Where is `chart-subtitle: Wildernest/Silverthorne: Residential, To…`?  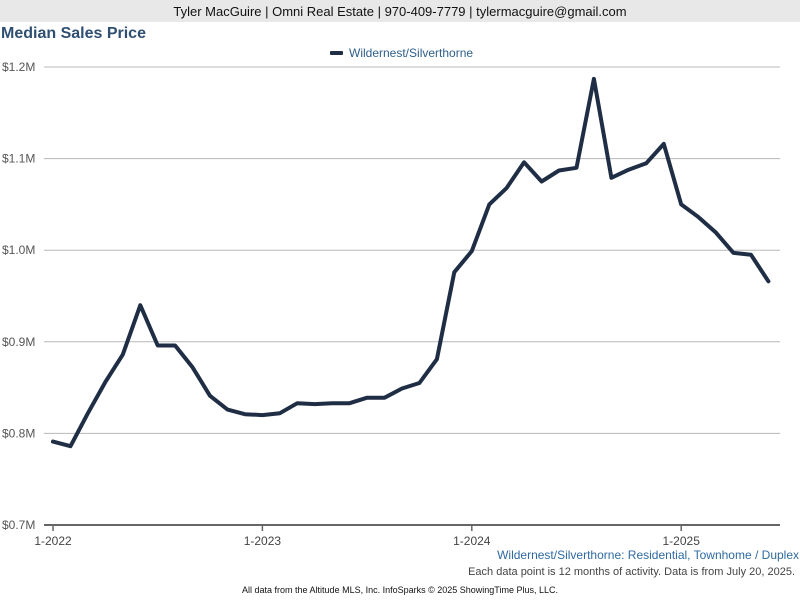
chart-subtitle: Wildernest/Silverthorne: Residential, To… is located at coordinates (648, 555).